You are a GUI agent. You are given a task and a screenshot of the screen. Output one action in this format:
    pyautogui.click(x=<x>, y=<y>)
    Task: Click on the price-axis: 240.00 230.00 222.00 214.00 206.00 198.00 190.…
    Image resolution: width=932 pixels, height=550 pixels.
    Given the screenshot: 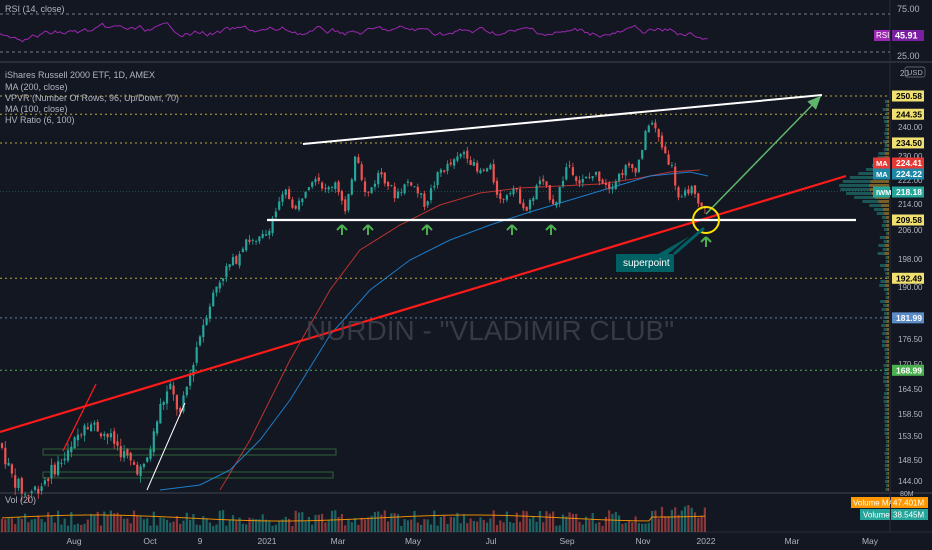 What is the action you would take?
    pyautogui.click(x=910, y=304)
    